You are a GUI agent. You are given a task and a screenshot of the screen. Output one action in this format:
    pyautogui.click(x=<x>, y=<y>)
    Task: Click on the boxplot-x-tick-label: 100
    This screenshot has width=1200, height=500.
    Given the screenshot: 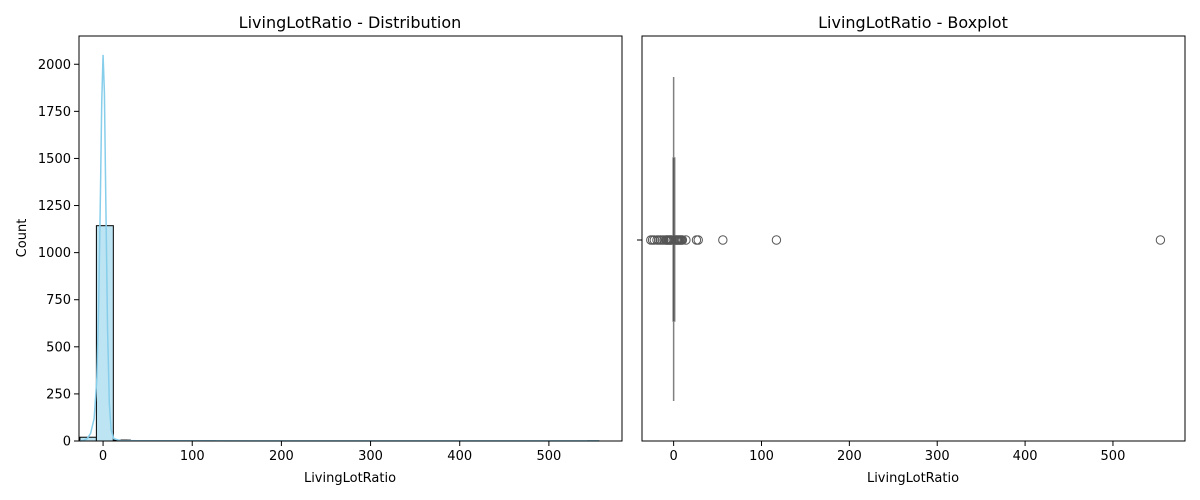 What is the action you would take?
    pyautogui.click(x=761, y=456)
    